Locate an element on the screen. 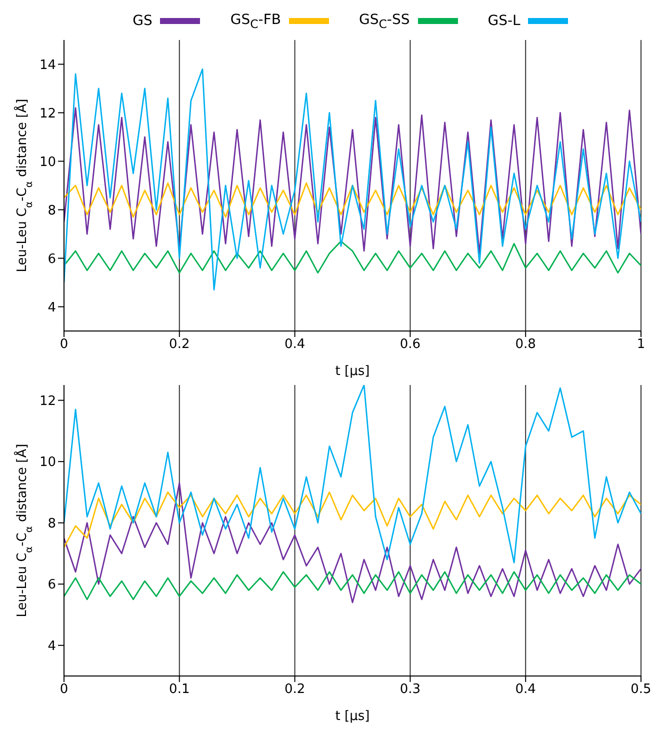 Image resolution: width=661 pixels, height=744 pixels. legend-label: GS$_{C}$-SS is located at coordinates (384, 21).